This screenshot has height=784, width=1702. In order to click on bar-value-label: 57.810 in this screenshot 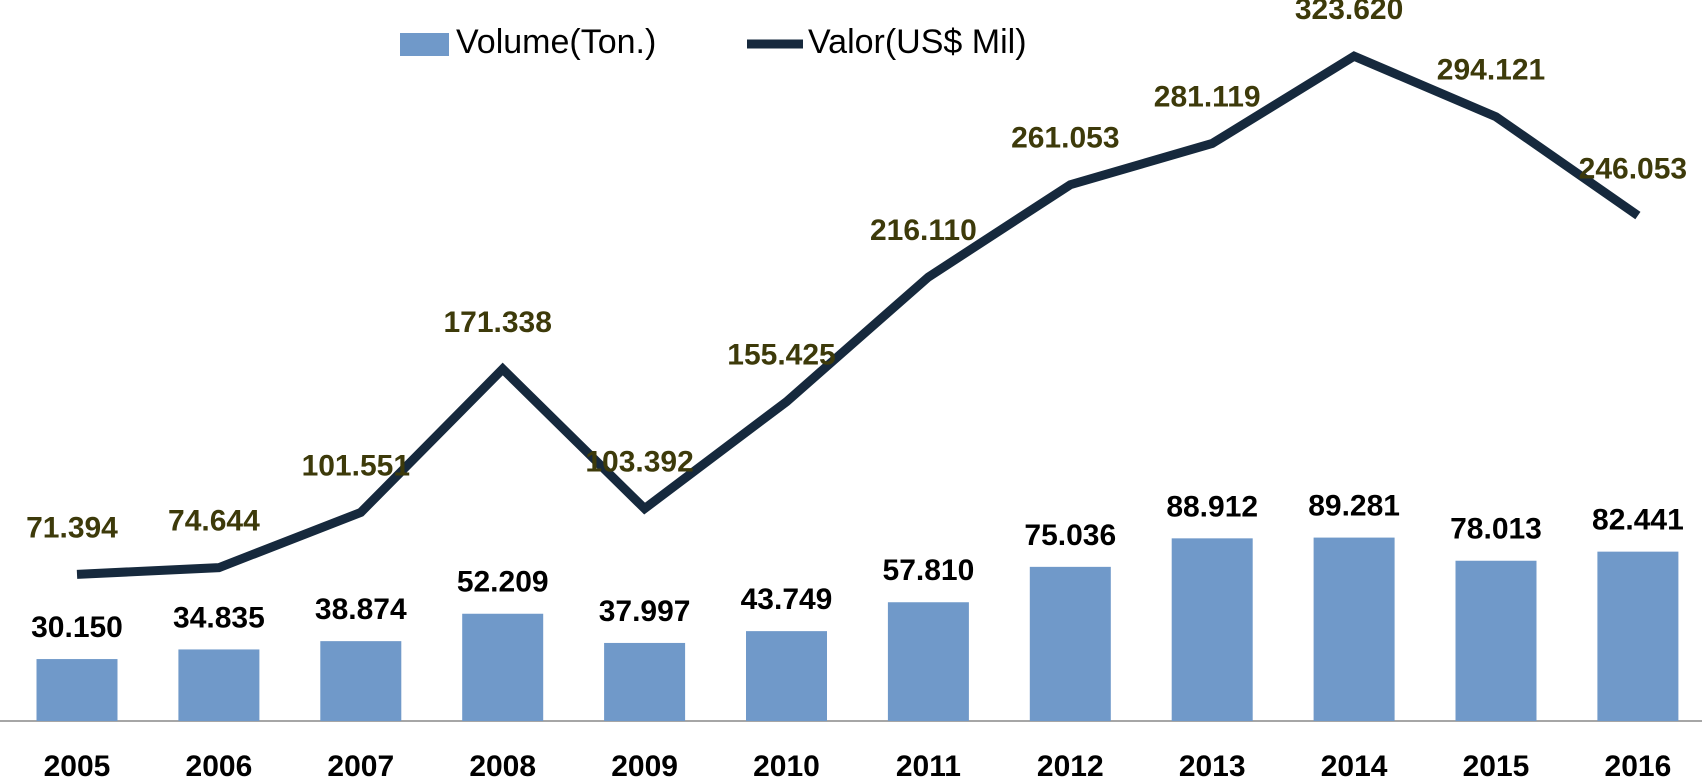, I will do `click(929, 570)`.